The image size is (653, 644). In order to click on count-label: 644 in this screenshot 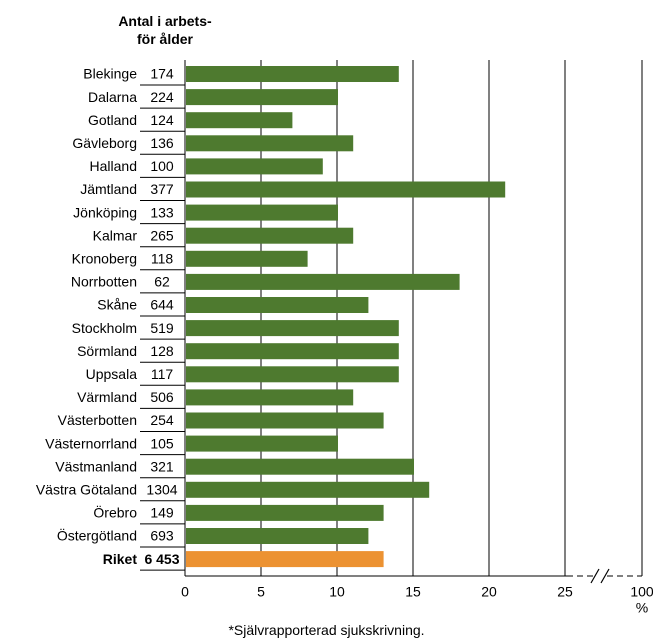, I will do `click(162, 305)`.